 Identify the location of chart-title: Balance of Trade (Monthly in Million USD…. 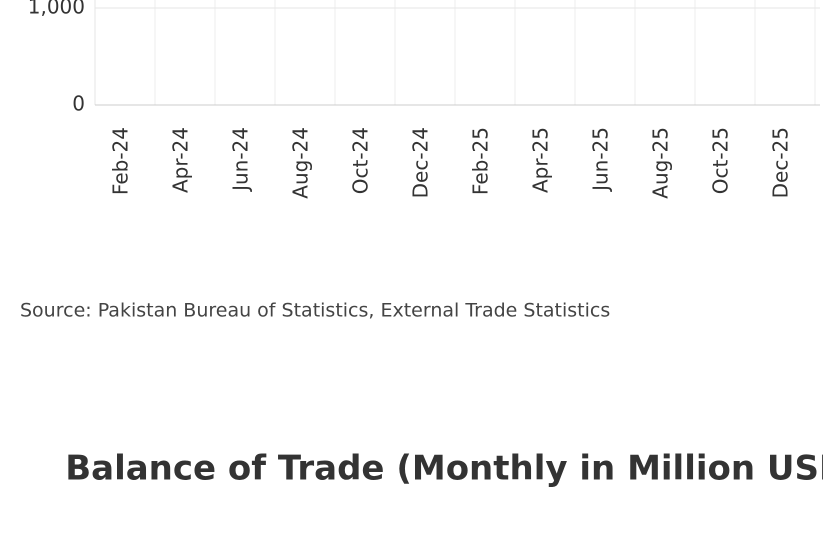
(444, 469).